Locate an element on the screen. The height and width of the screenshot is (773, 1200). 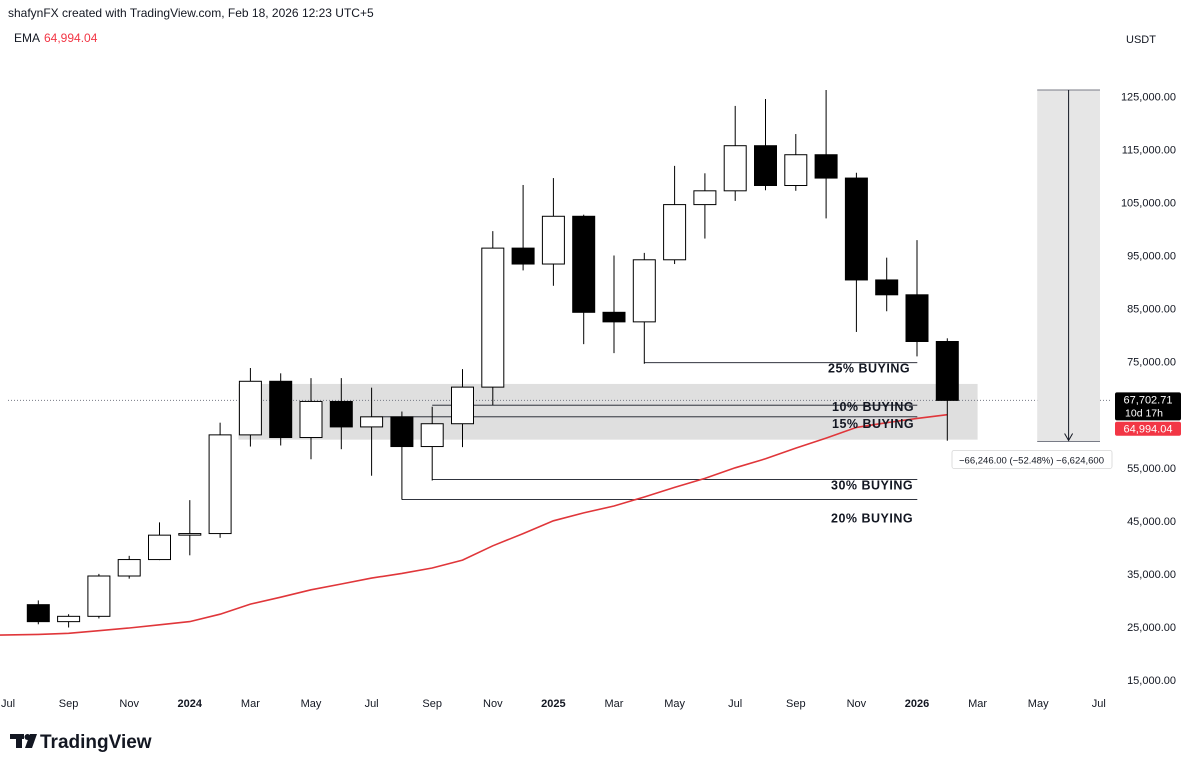
measure-label: −66,246.00 (−52.48%) −6,624,600 is located at coordinates (1031, 460).